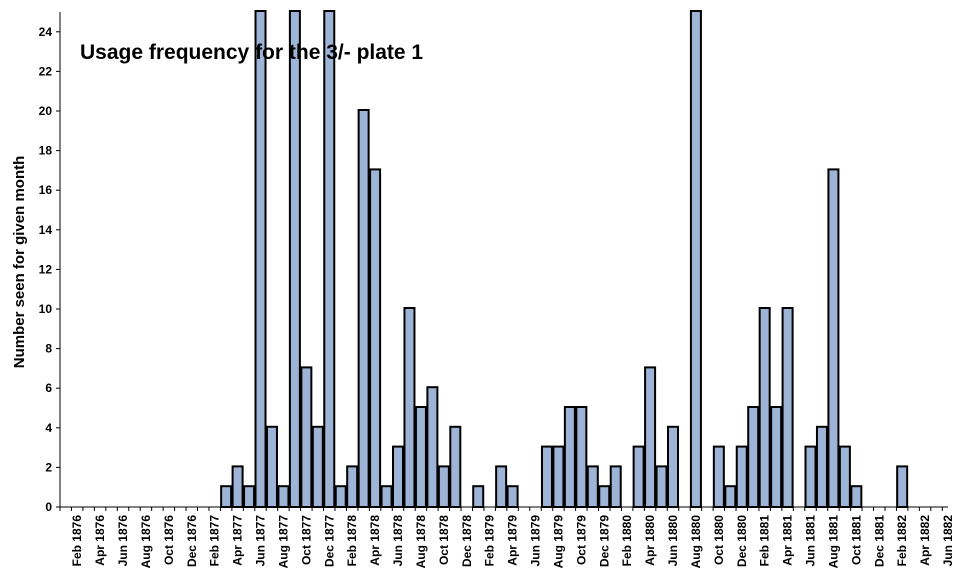 Image resolution: width=960 pixels, height=586 pixels. What do you see at coordinates (742, 541) in the screenshot?
I see `x-tick-label: Dec 1880` at bounding box center [742, 541].